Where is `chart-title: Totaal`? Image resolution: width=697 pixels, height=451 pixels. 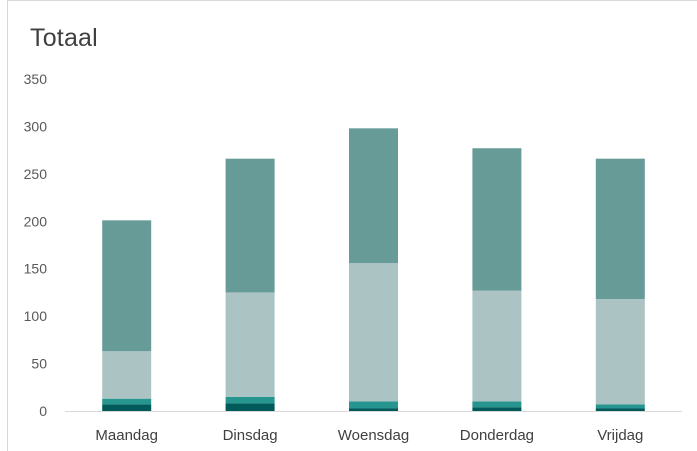
chart-title: Totaal is located at coordinates (64, 38).